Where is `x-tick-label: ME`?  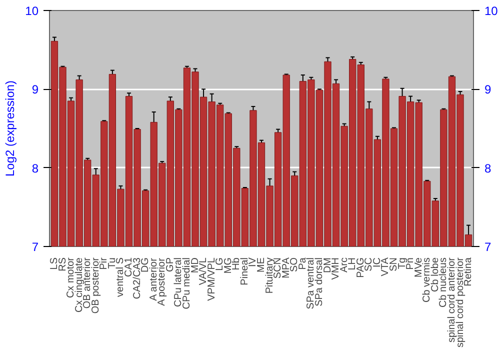
x-tick-label: ME is located at coordinates (261, 264).